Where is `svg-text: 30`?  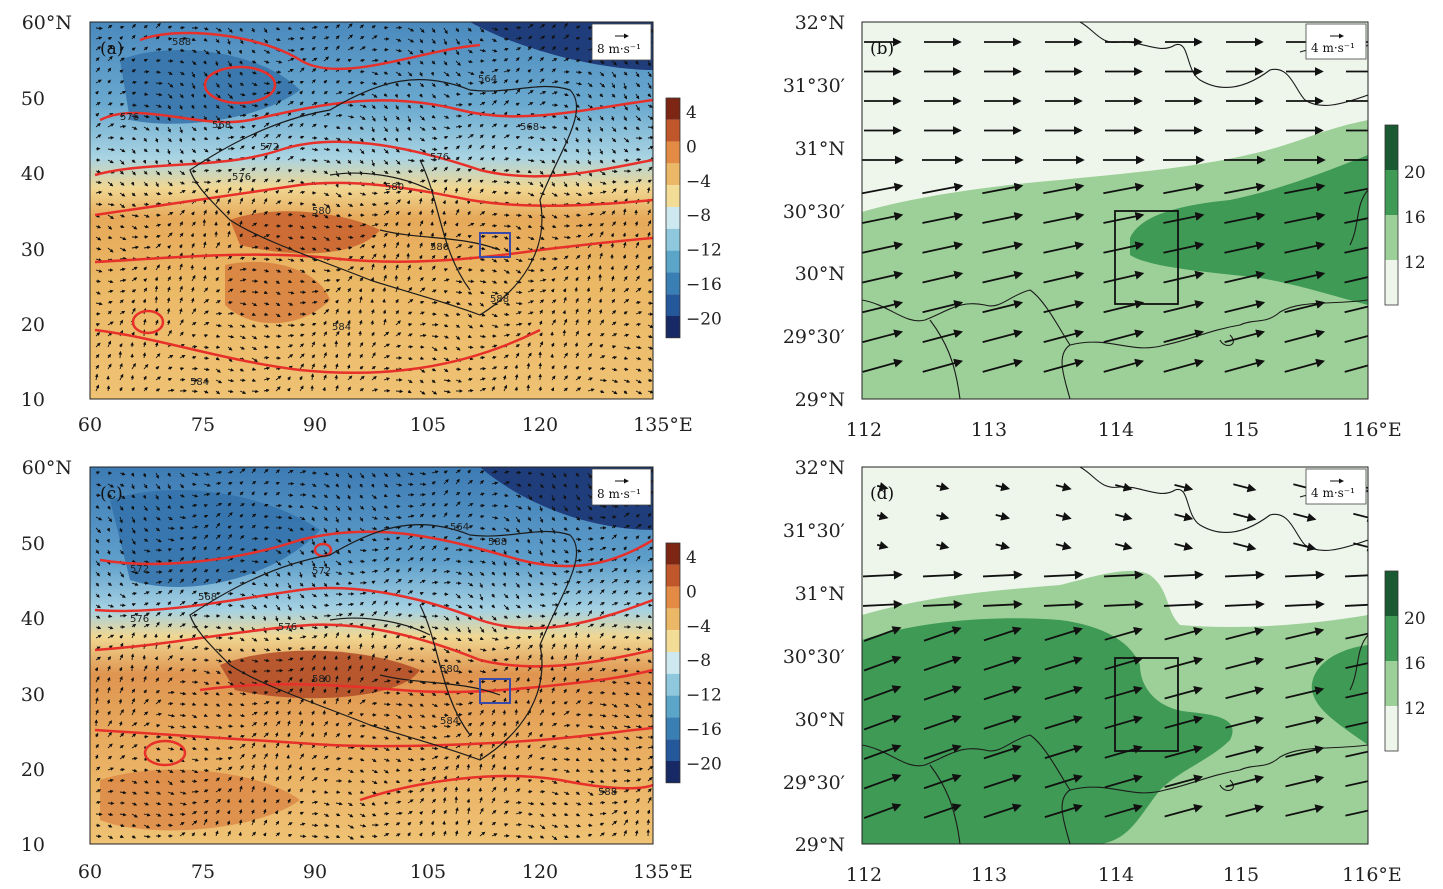
svg-text: 30 is located at coordinates (33, 695).